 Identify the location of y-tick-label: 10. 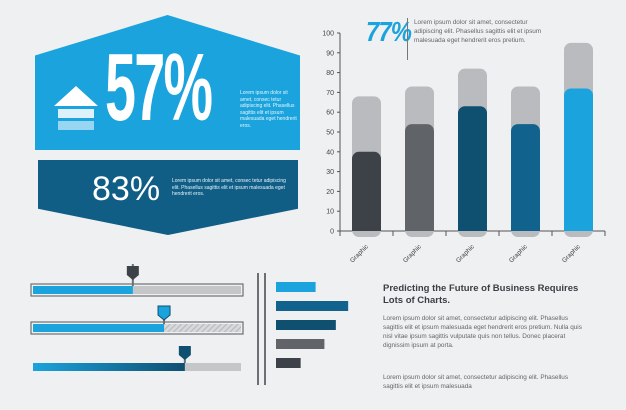
(330, 212).